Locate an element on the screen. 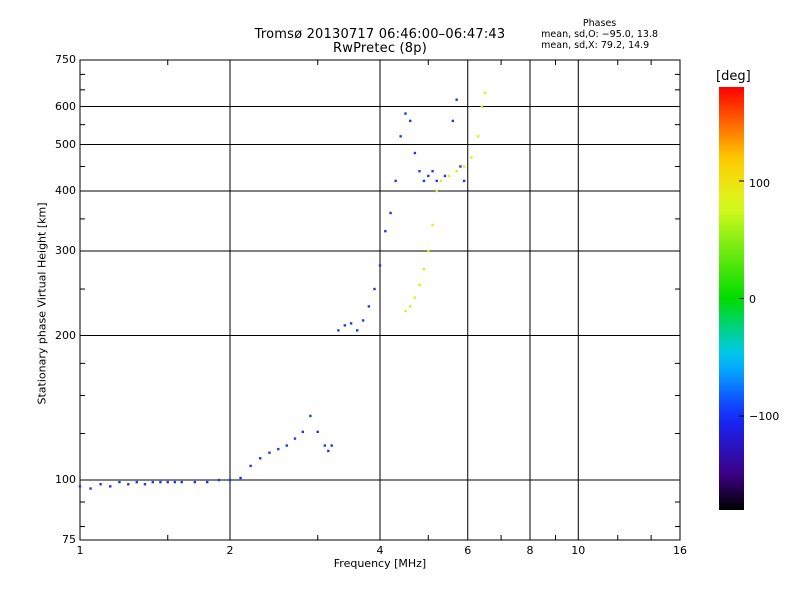  y-tick-label: 300 is located at coordinates (65, 250).